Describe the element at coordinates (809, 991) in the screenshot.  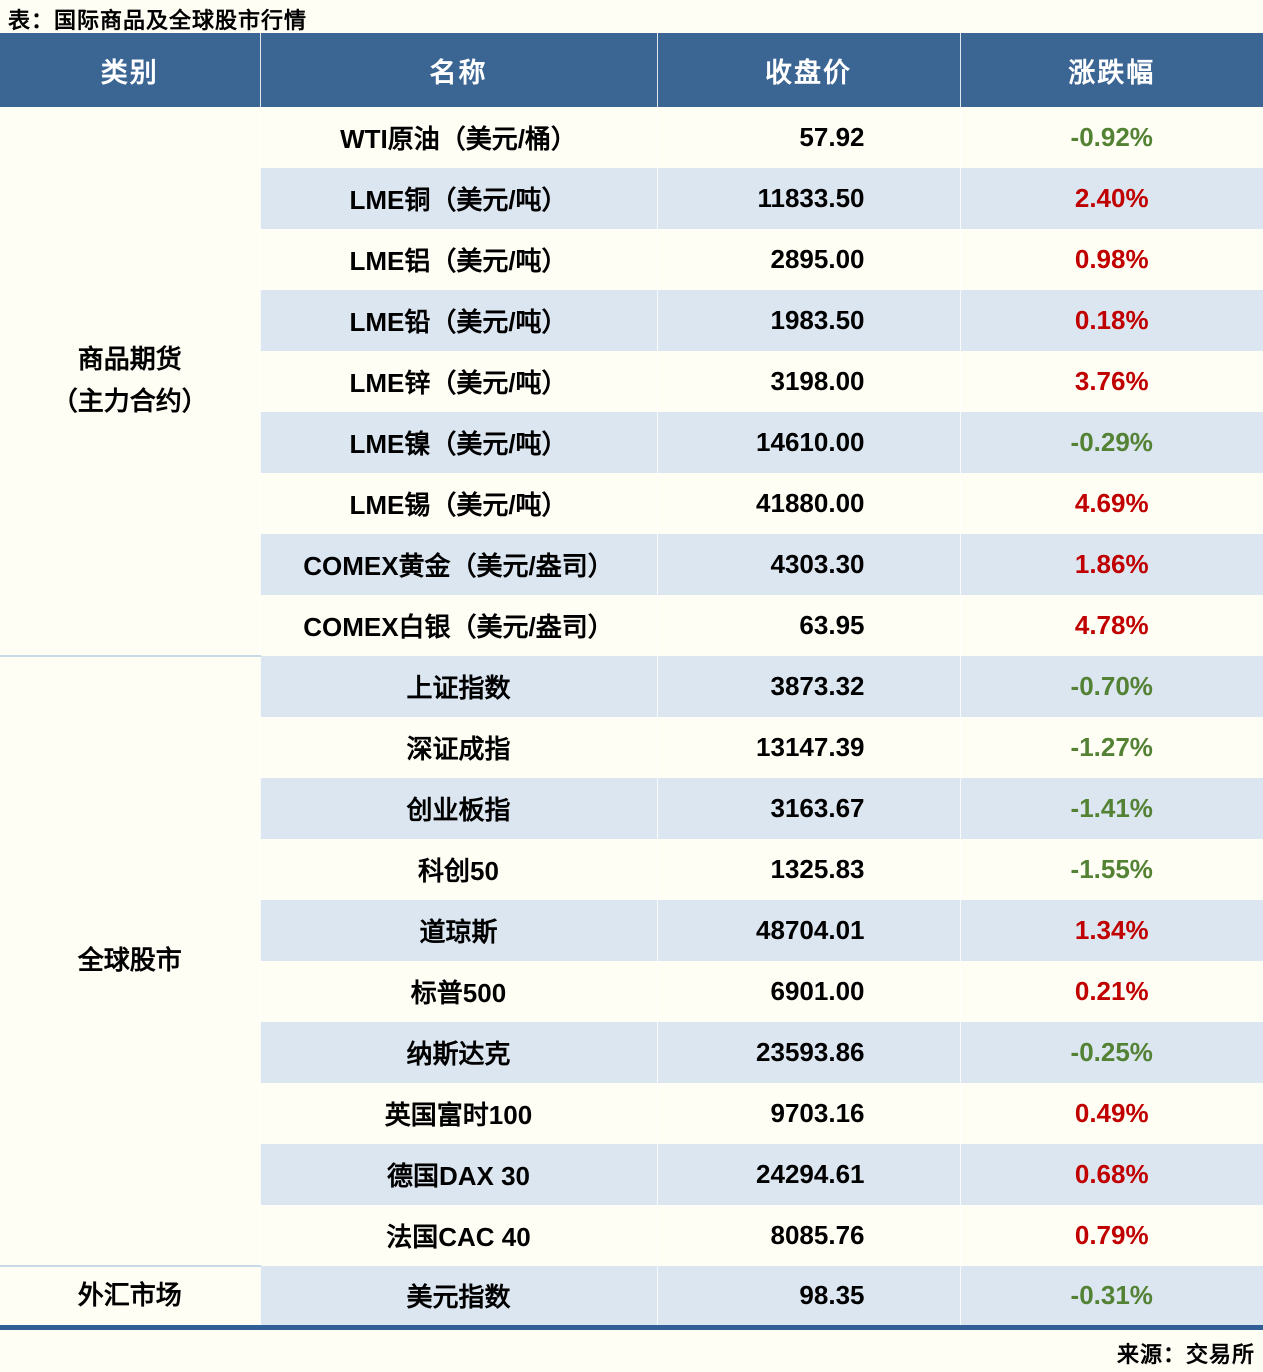
I see `close-price: 6901.00` at that location.